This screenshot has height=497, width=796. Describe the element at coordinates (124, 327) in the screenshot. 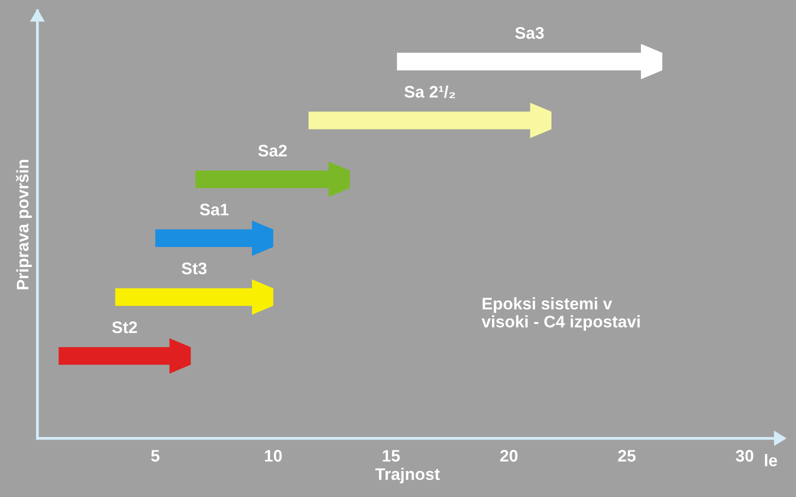

I see `y-tick-label: St2` at that location.